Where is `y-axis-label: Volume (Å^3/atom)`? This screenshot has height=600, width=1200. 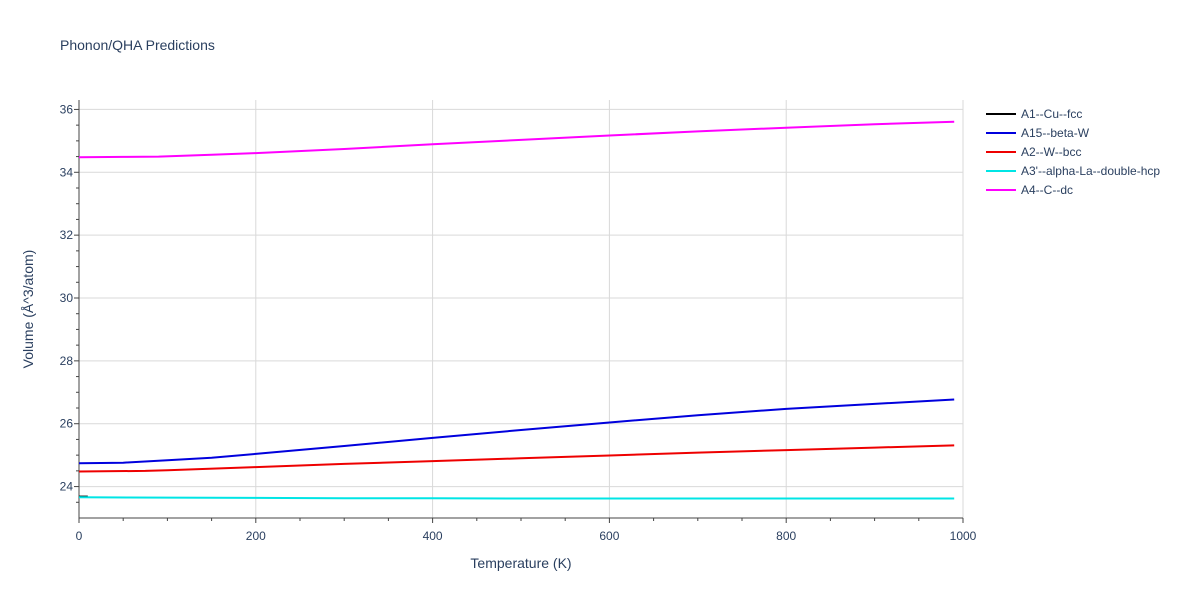
y-axis-label: Volume (Å^3/atom) is located at coordinates (28, 309).